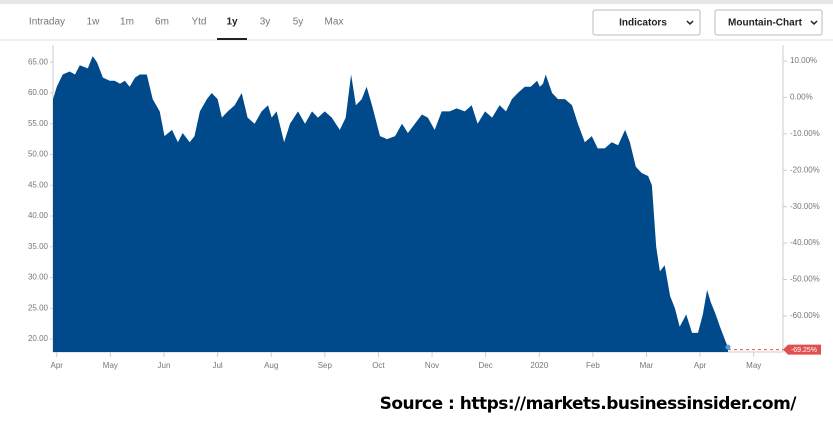  What do you see at coordinates (198, 22) in the screenshot?
I see `range-tab: Ytd` at bounding box center [198, 22].